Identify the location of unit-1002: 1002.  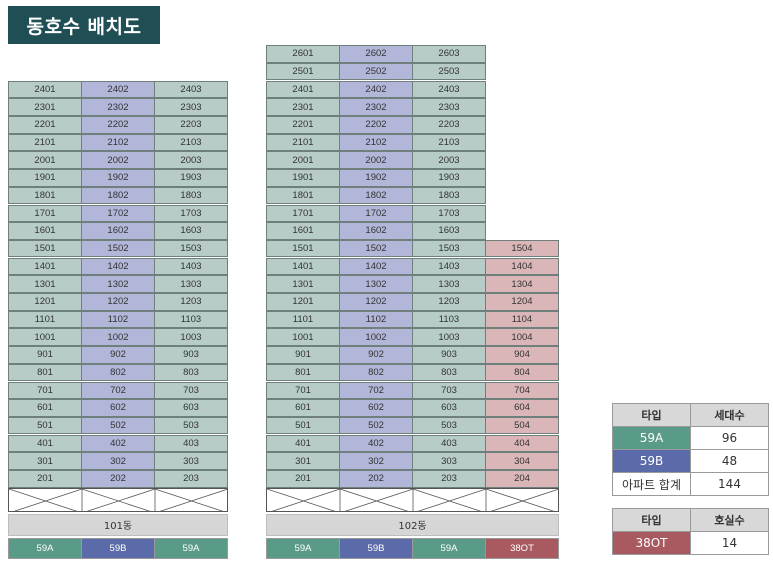
(118, 337).